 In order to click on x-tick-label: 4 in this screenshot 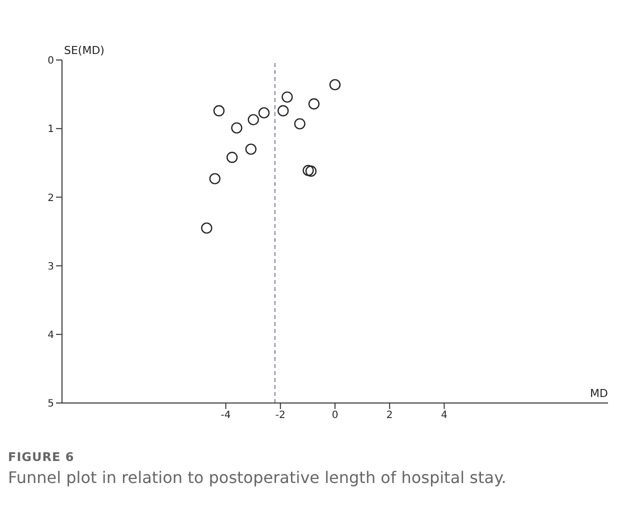, I will do `click(444, 416)`.